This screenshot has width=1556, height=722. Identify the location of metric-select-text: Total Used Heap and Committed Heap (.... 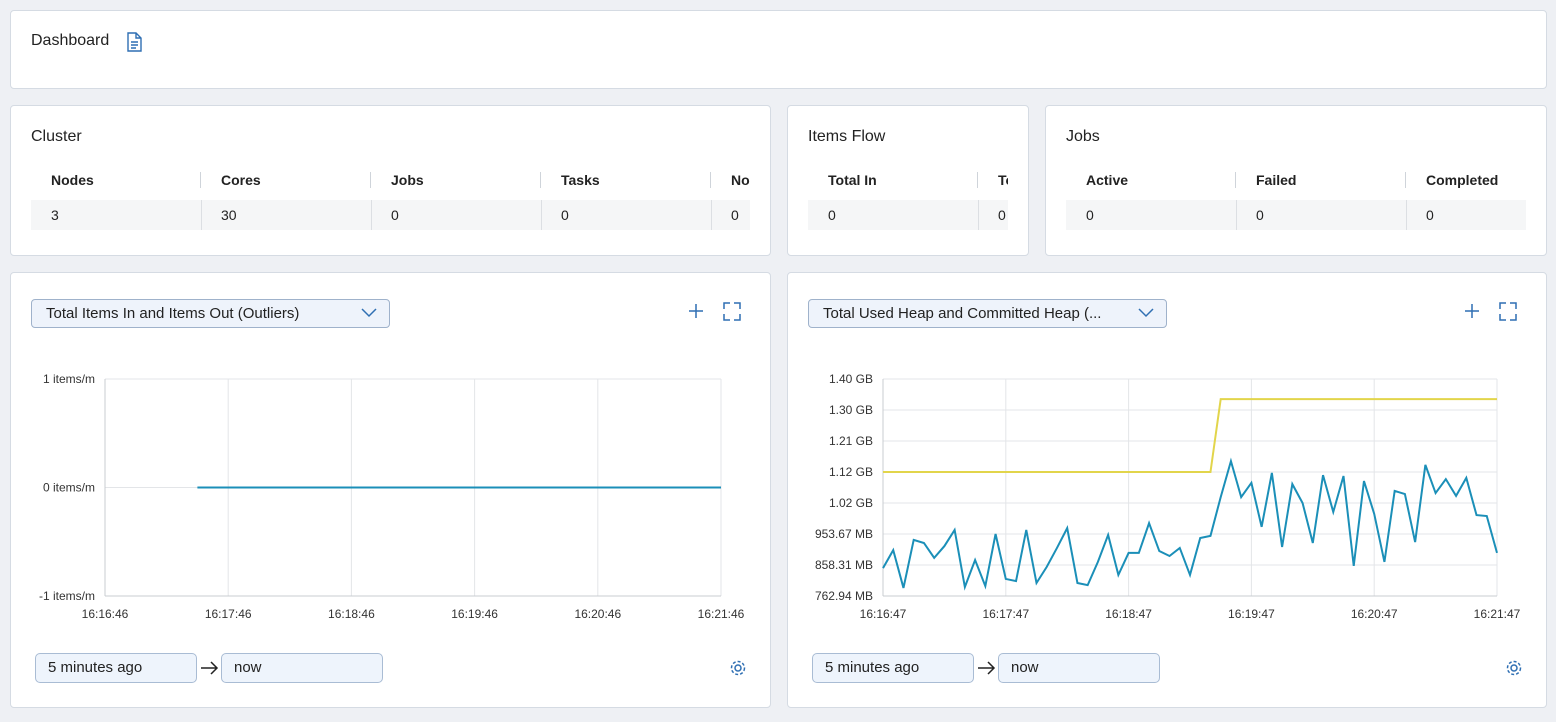
(962, 313).